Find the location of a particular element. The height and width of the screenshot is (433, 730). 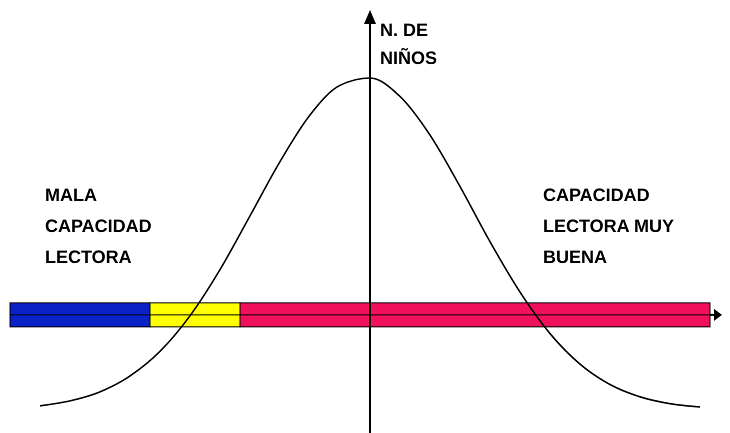

y-axis-title: N. DE NIÑOS is located at coordinates (409, 44).